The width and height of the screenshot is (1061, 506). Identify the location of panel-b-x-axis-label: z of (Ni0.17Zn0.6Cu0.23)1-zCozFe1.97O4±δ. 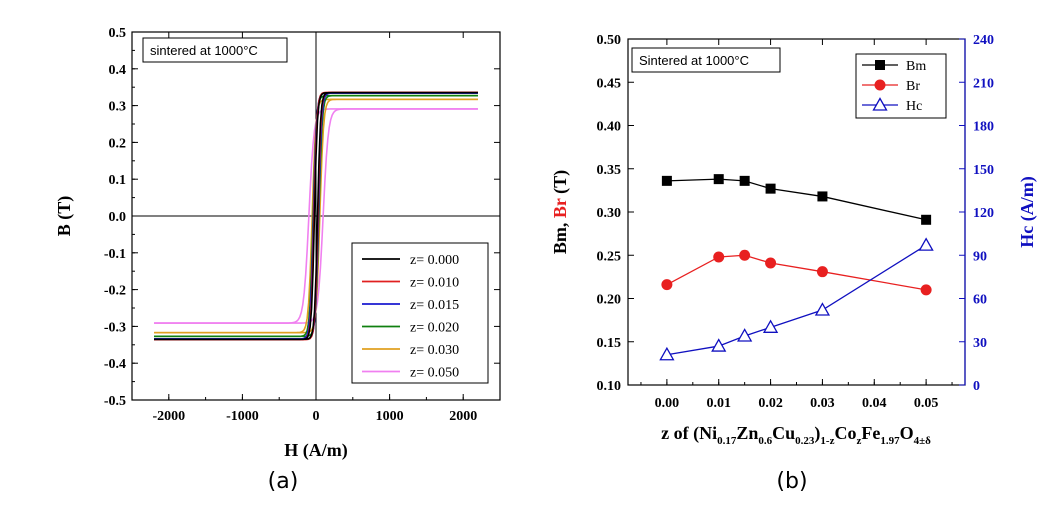
(796, 435).